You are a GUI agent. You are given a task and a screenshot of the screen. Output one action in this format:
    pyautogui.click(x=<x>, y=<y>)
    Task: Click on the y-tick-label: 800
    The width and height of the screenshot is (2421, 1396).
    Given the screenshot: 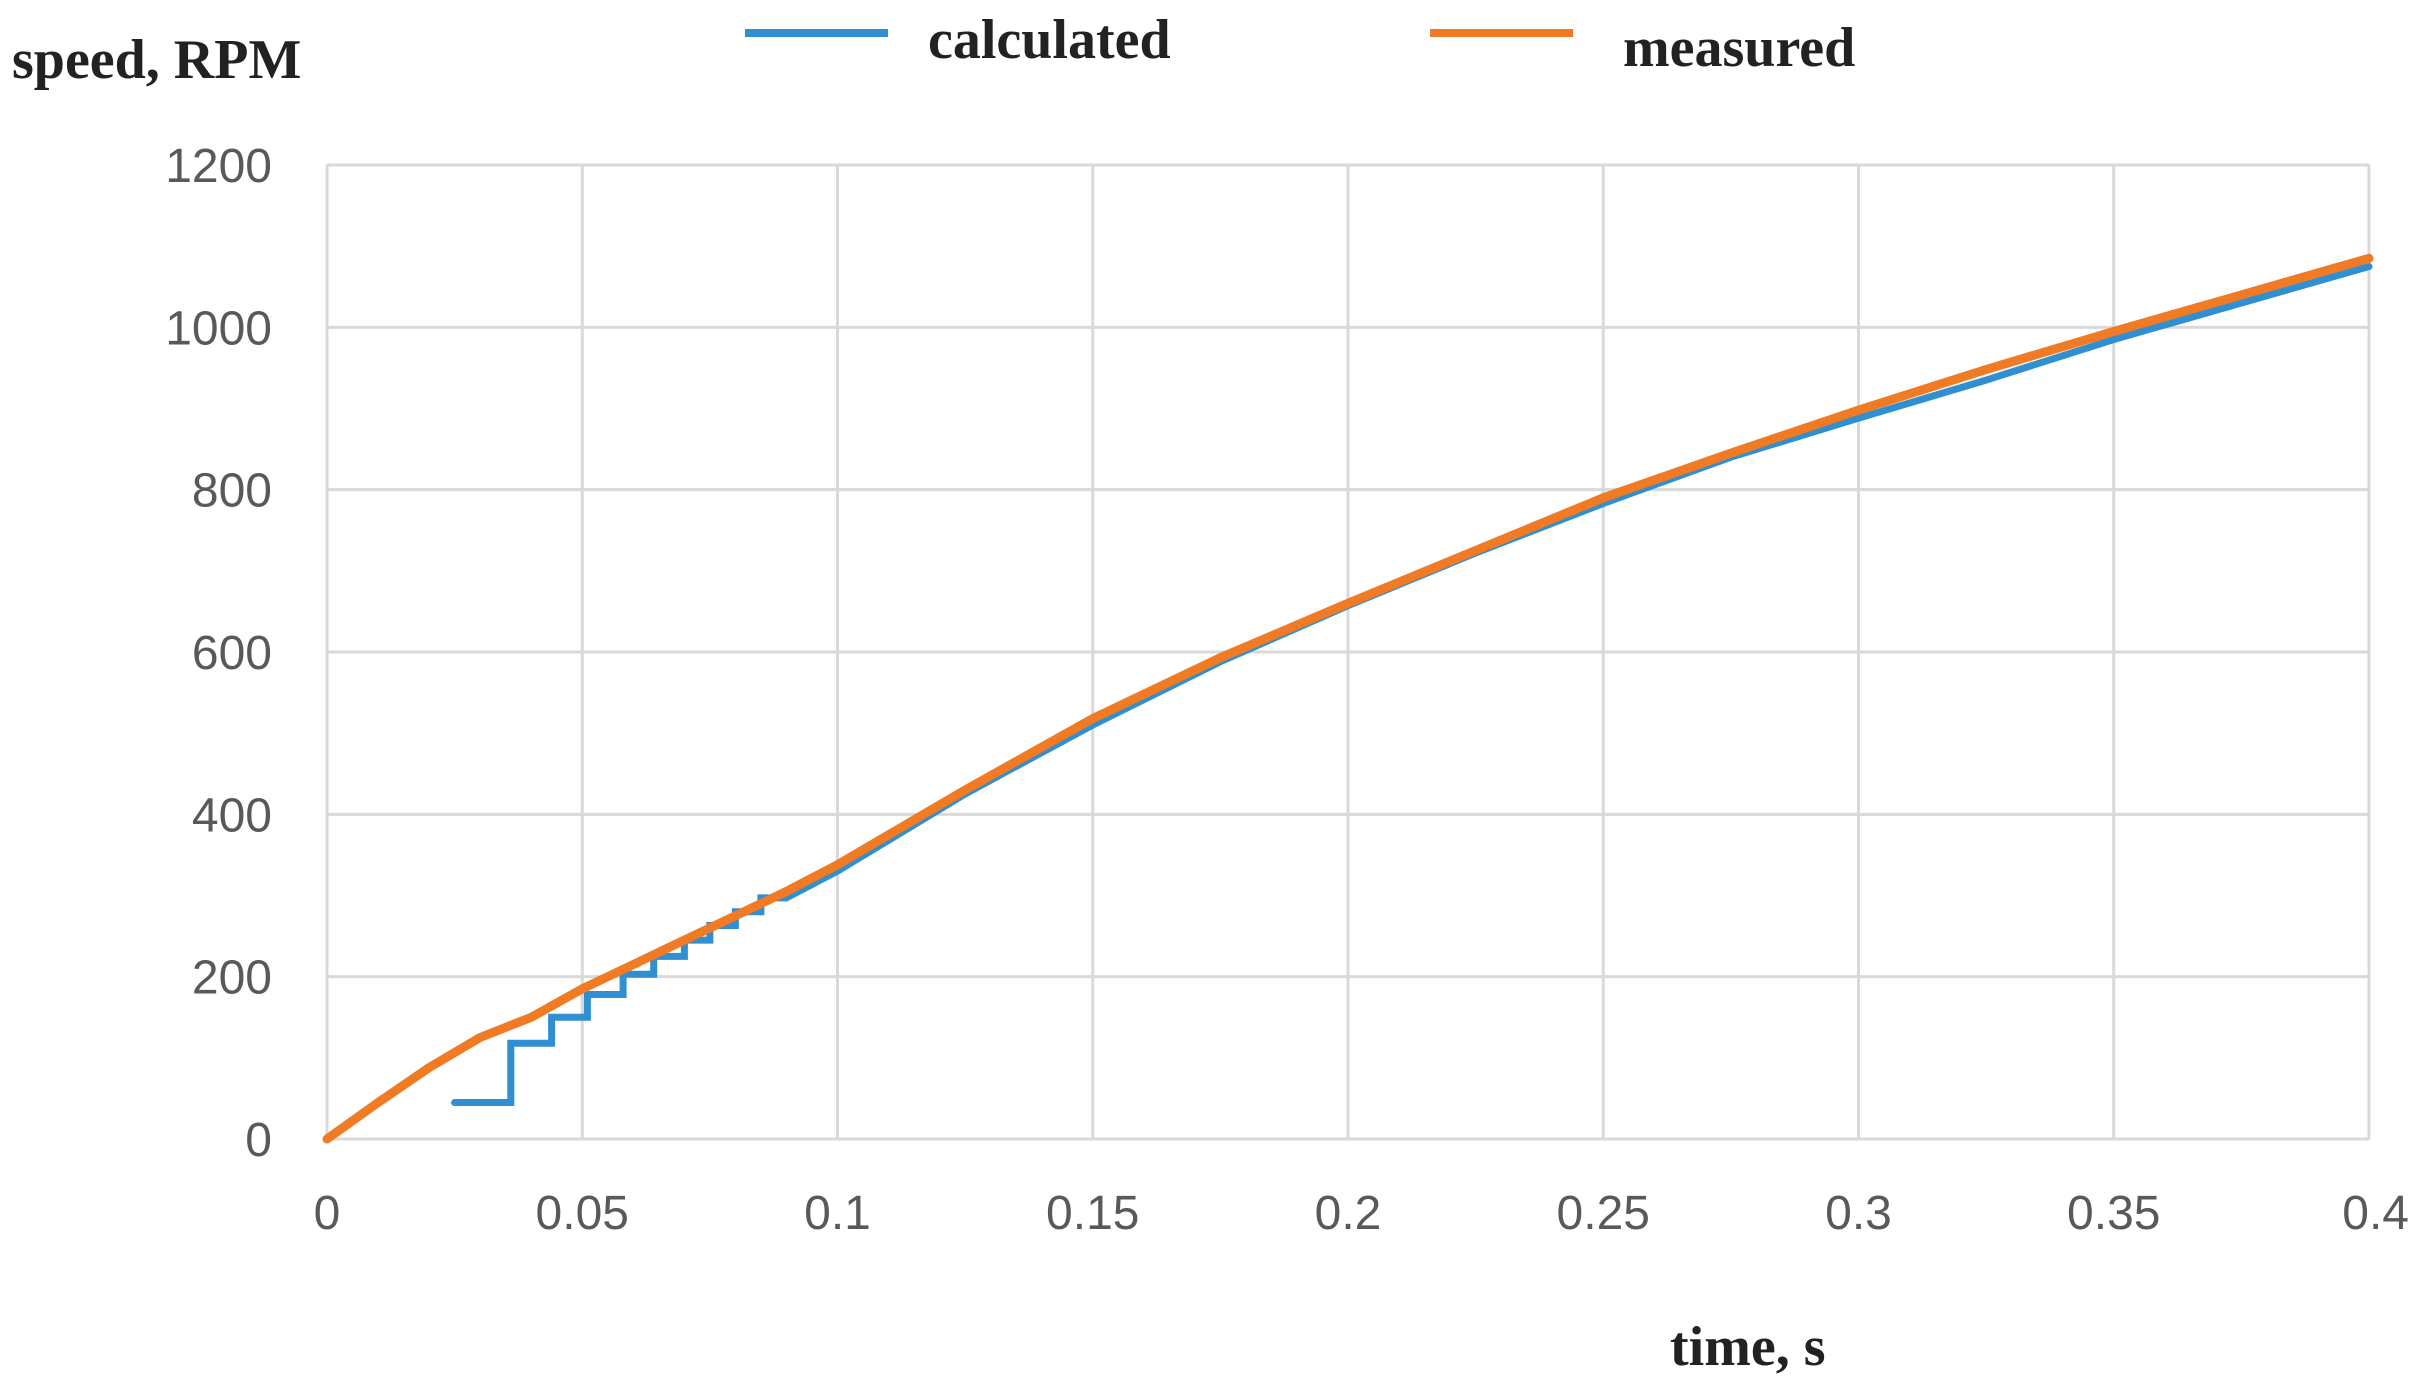 What is the action you would take?
    pyautogui.click(x=232, y=491)
    